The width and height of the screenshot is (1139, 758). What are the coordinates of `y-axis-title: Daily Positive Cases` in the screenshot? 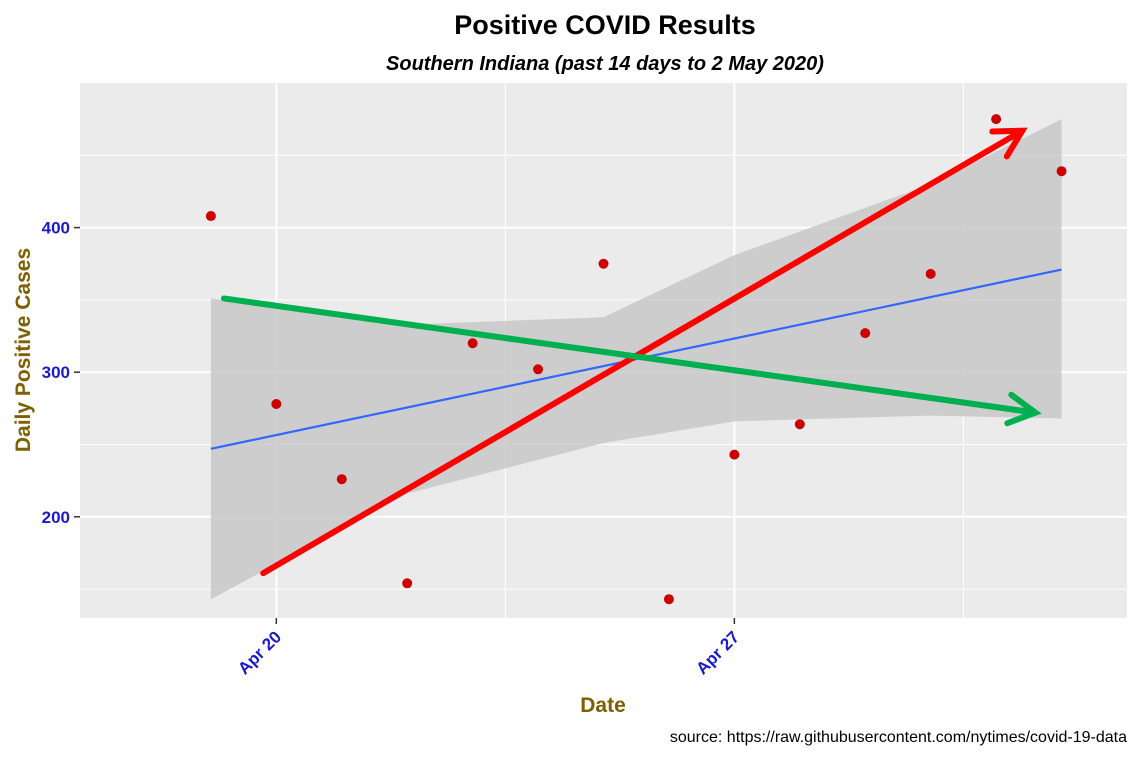 It's located at (23, 350).